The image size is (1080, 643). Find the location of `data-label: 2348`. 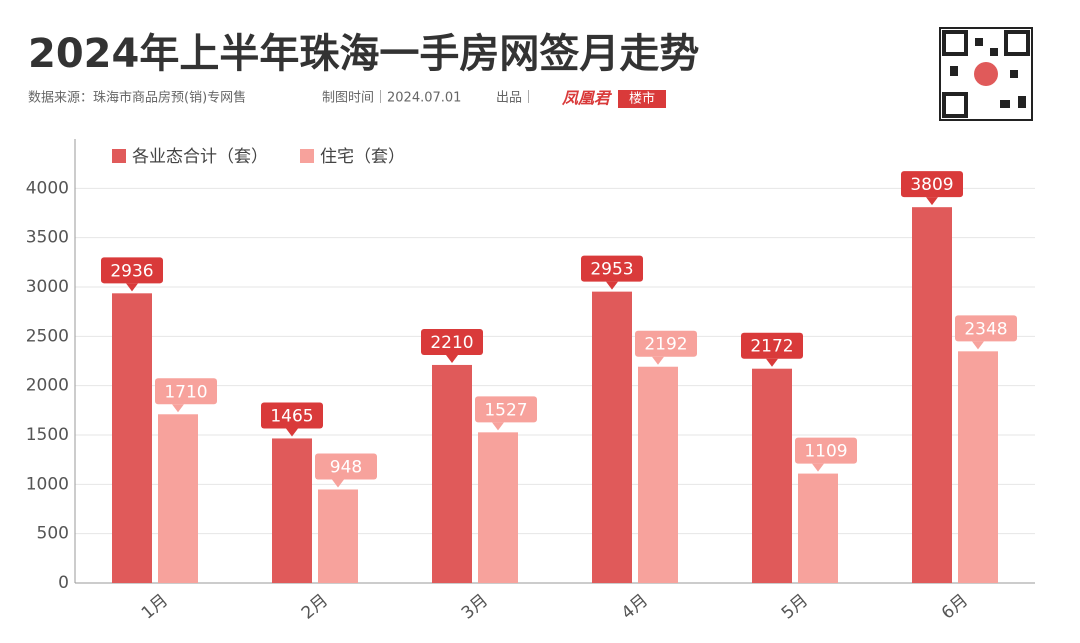

data-label: 2348 is located at coordinates (985, 329).